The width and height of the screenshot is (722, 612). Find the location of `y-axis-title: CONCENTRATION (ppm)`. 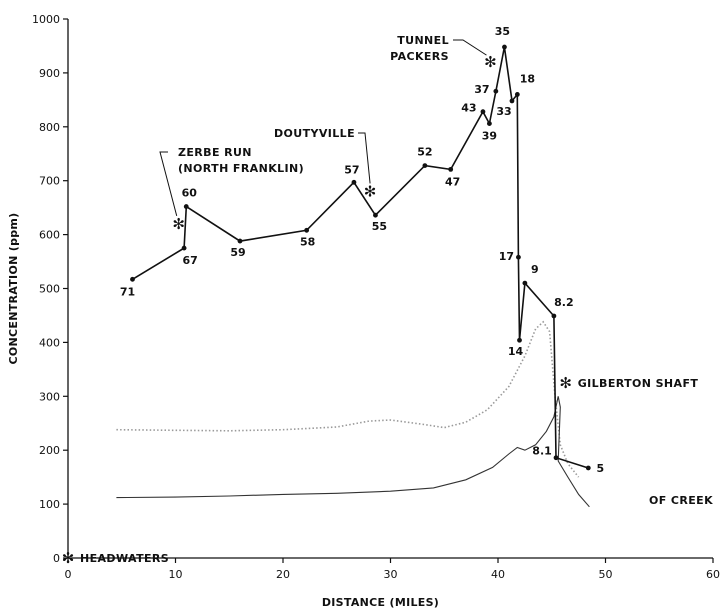

y-axis-title: CONCENTRATION (ppm) is located at coordinates (13, 288).